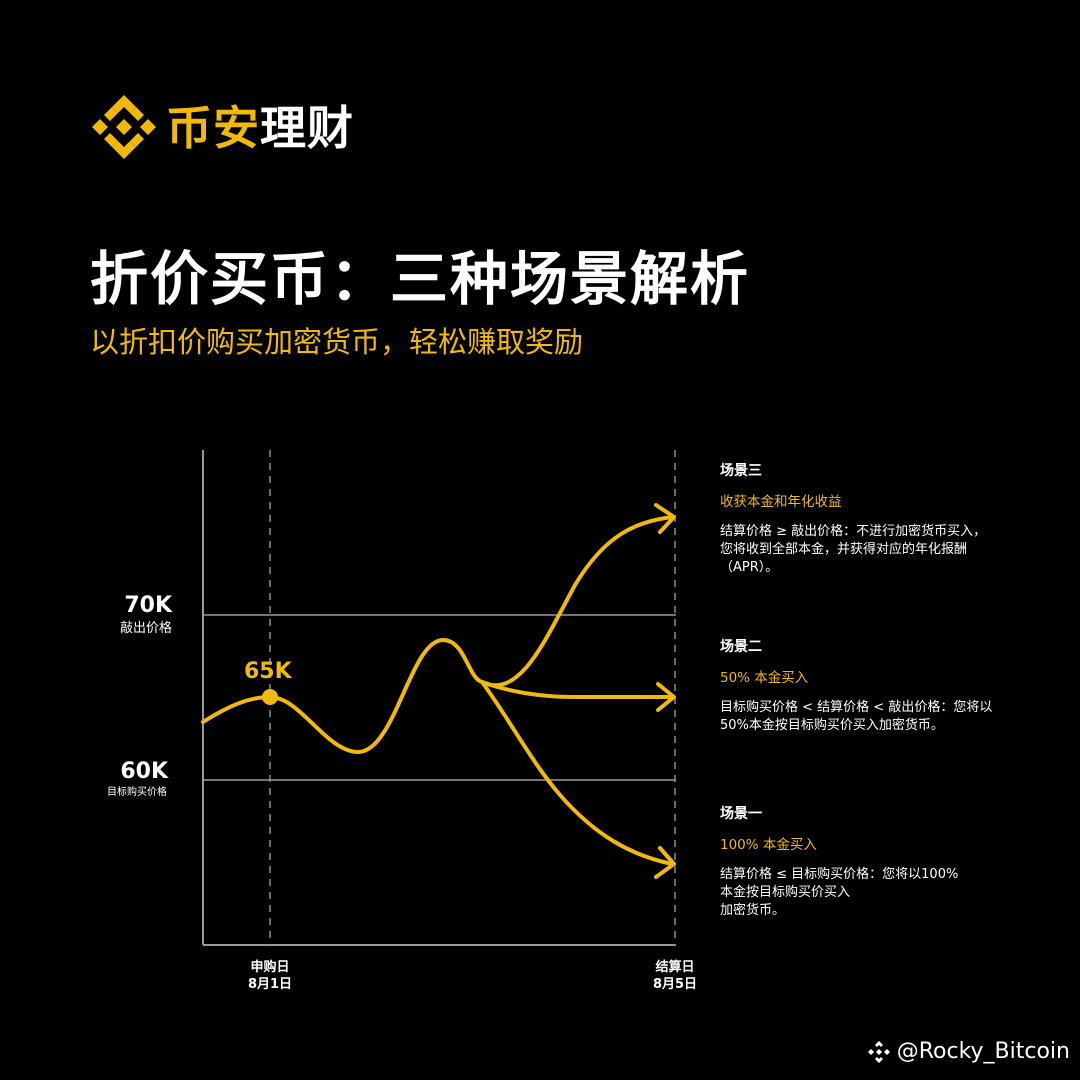  I want to click on scenario-2-subheading: 50% 本金买入, so click(764, 678).